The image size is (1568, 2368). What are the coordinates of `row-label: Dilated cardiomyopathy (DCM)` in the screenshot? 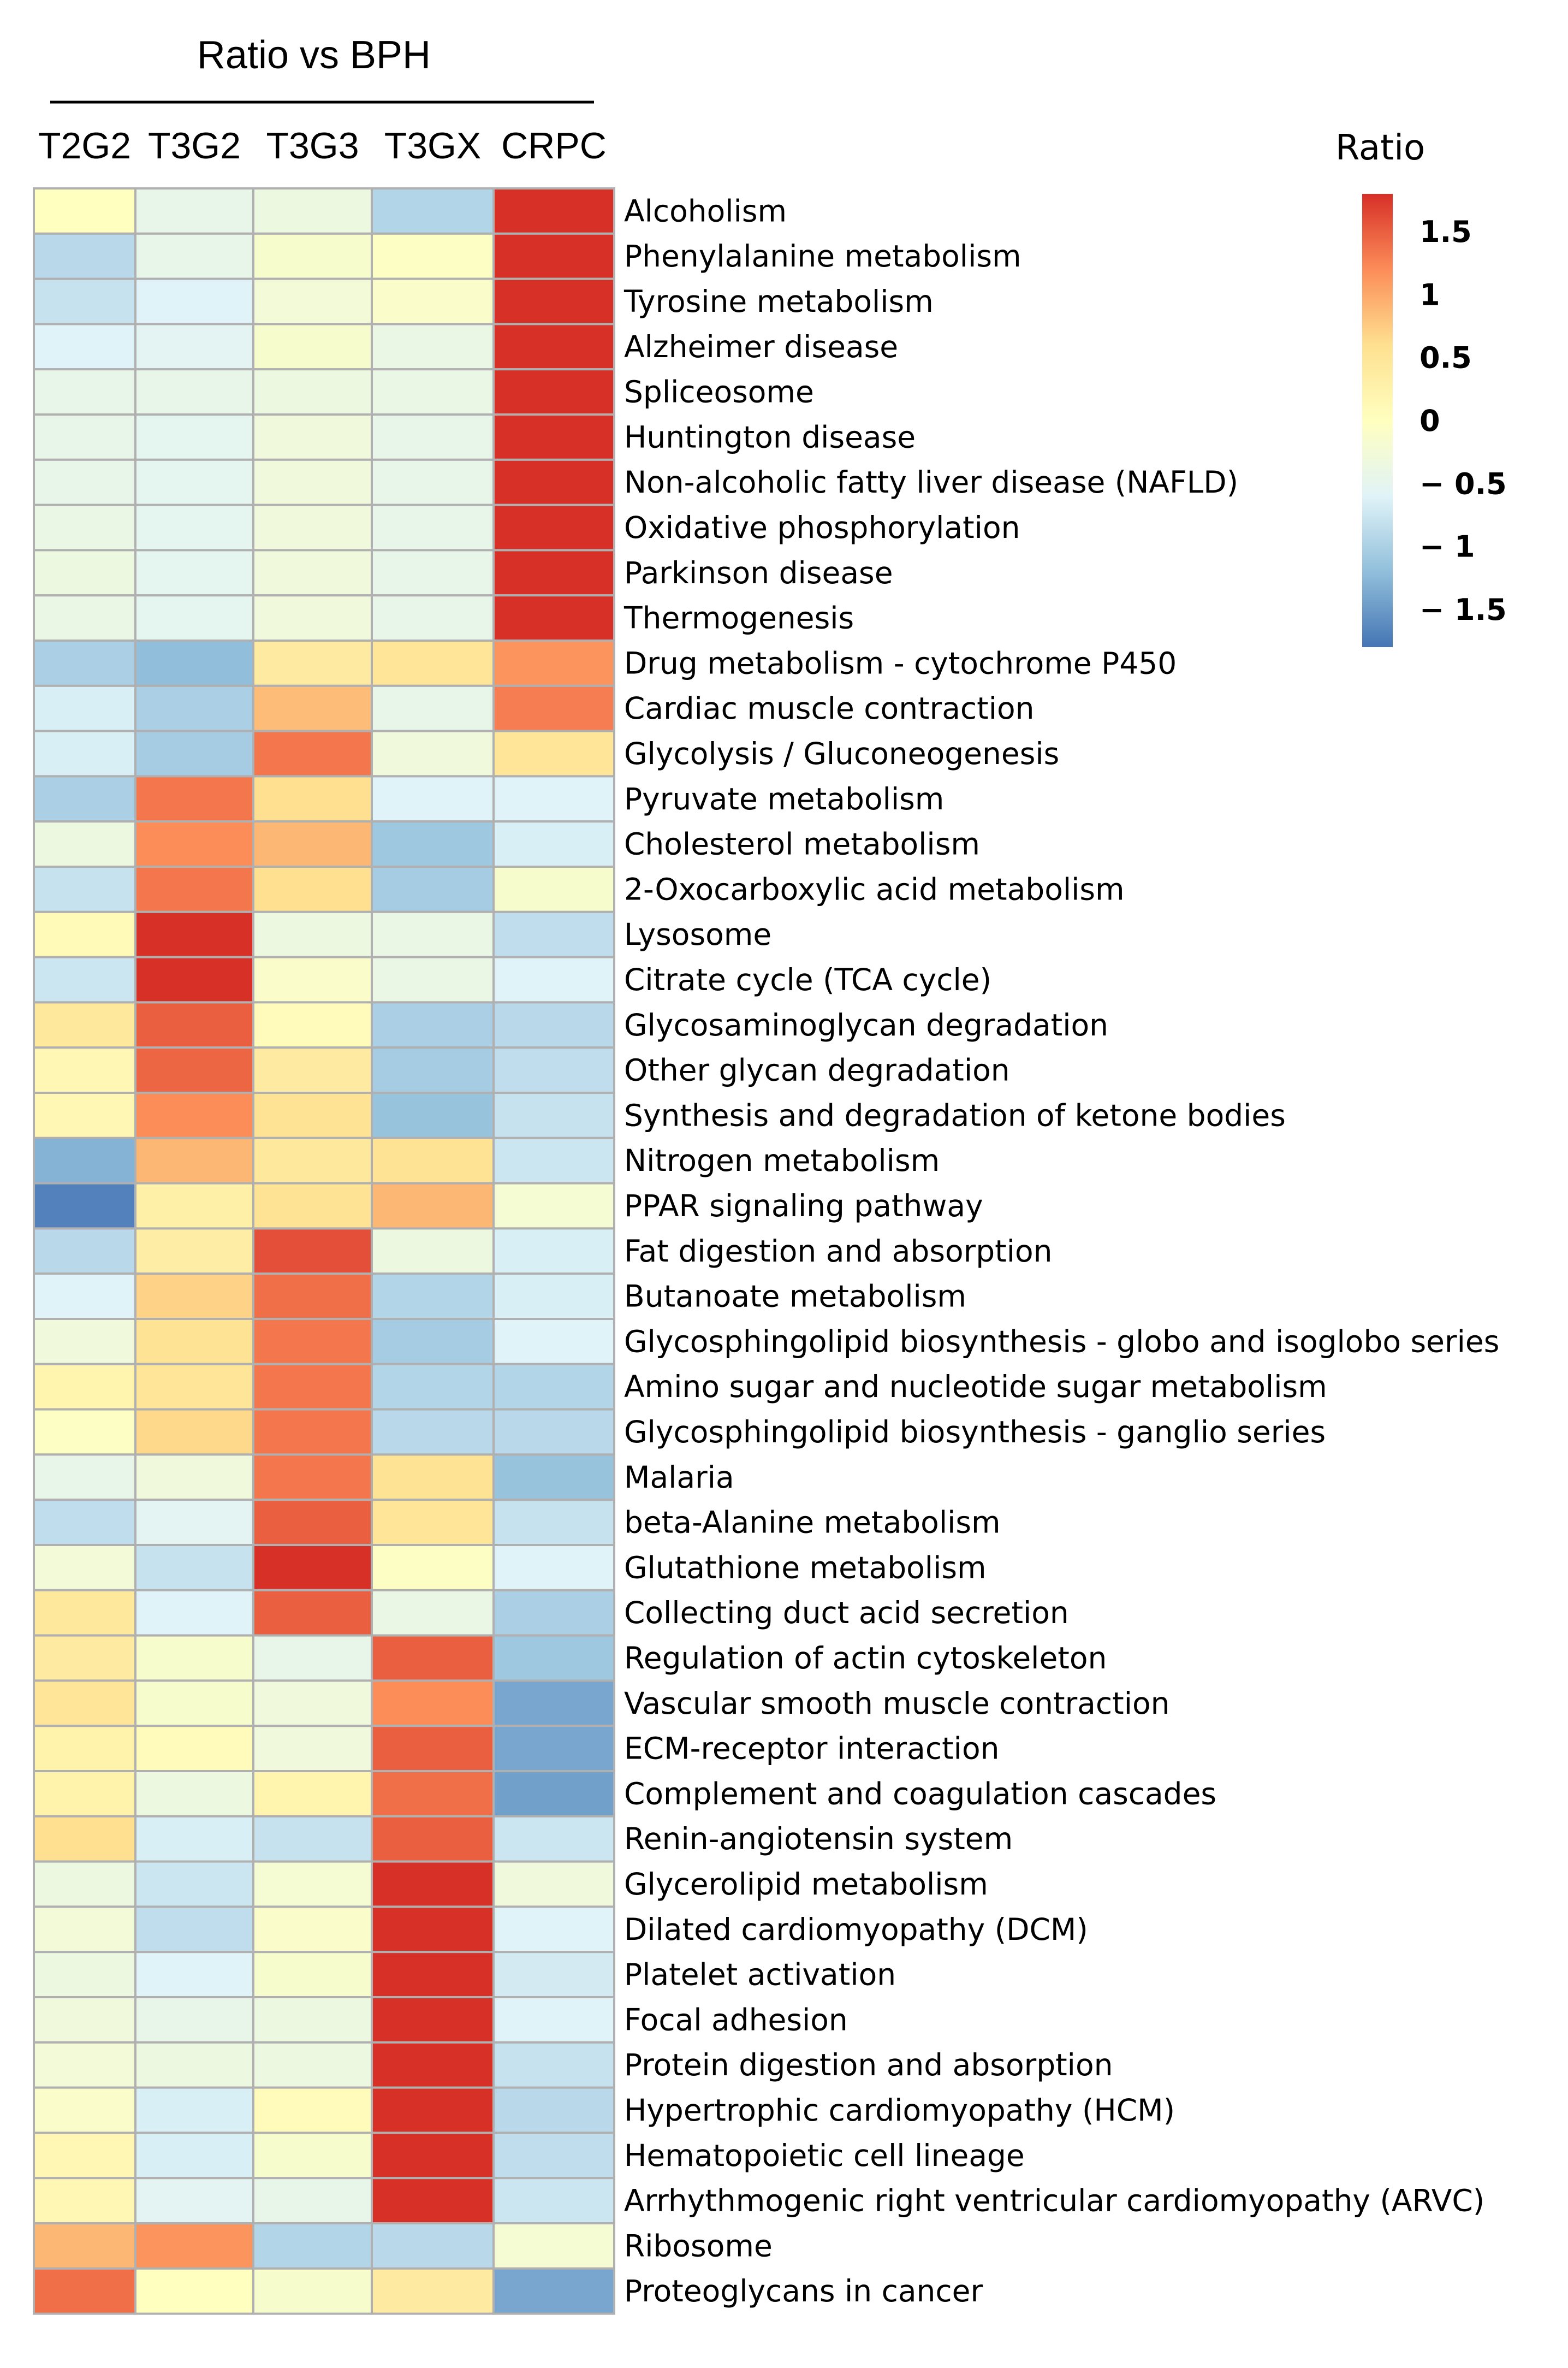 It's located at (856, 1930).